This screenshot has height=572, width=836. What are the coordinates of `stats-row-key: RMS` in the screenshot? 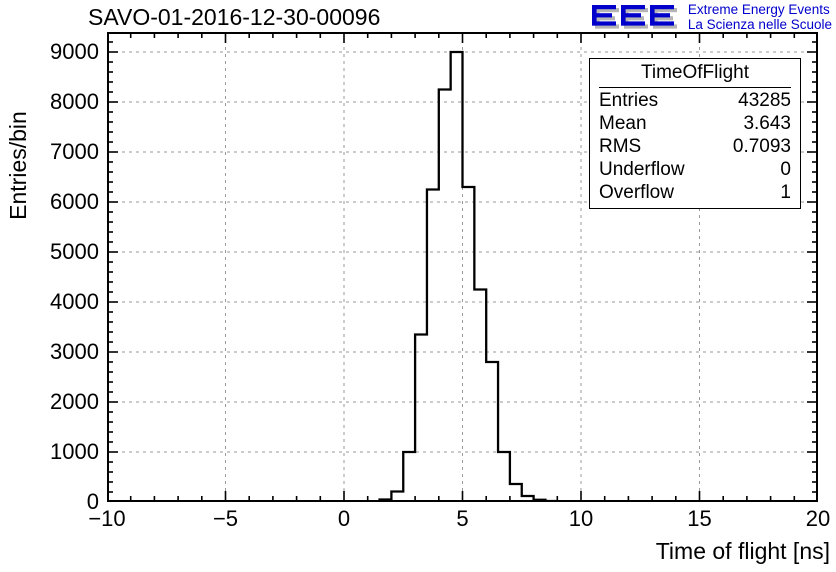 It's located at (620, 146).